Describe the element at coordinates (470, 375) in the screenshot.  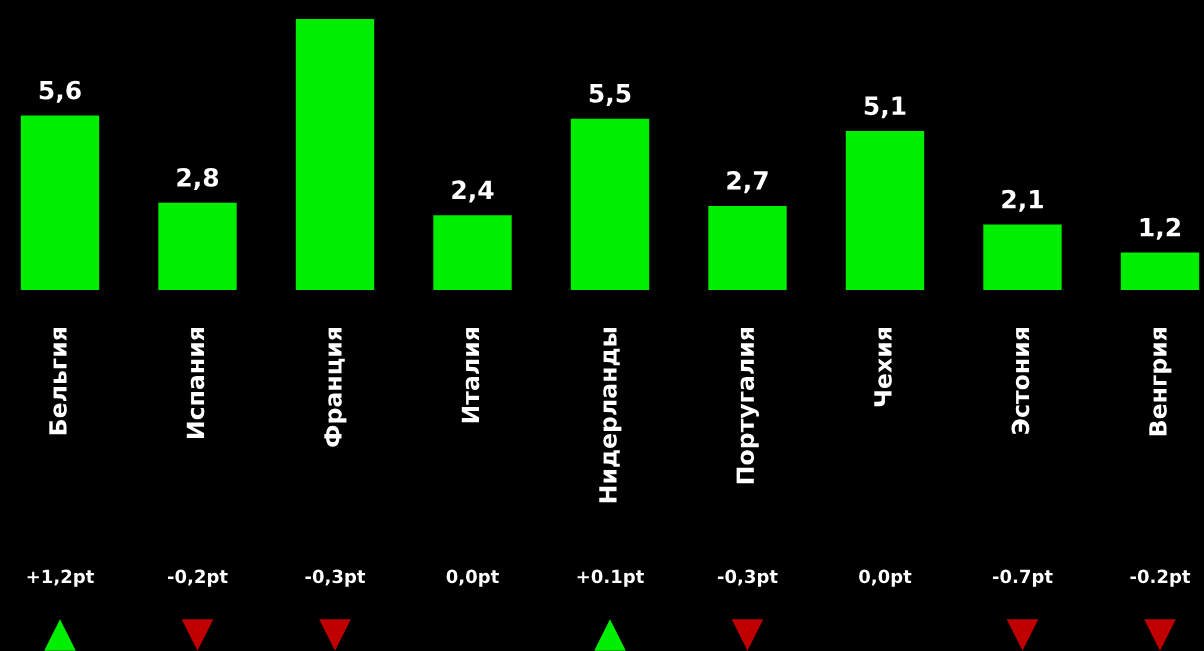
I see `x-tick-label: Италия` at that location.